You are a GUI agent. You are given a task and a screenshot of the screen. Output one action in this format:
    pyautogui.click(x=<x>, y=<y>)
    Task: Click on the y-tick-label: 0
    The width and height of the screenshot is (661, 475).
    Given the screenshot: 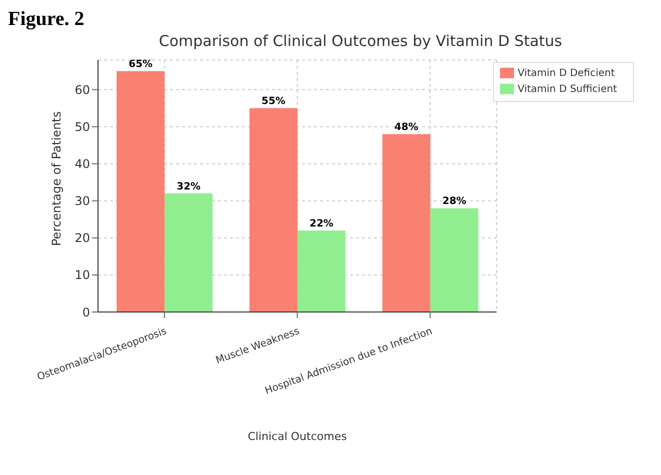 What is the action you would take?
    pyautogui.click(x=86, y=312)
    